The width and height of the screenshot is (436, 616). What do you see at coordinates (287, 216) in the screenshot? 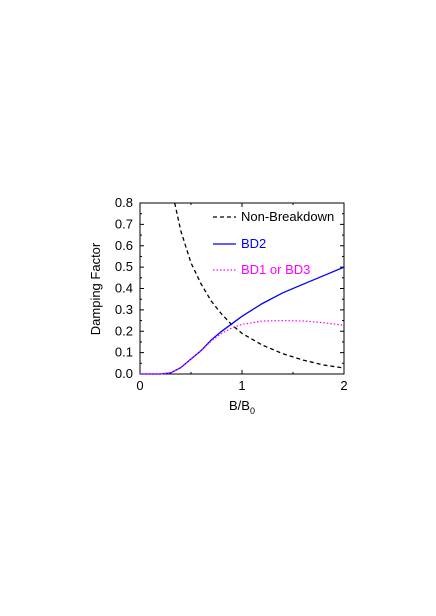
I see `legend-label-1: Non-Breakdown` at bounding box center [287, 216].